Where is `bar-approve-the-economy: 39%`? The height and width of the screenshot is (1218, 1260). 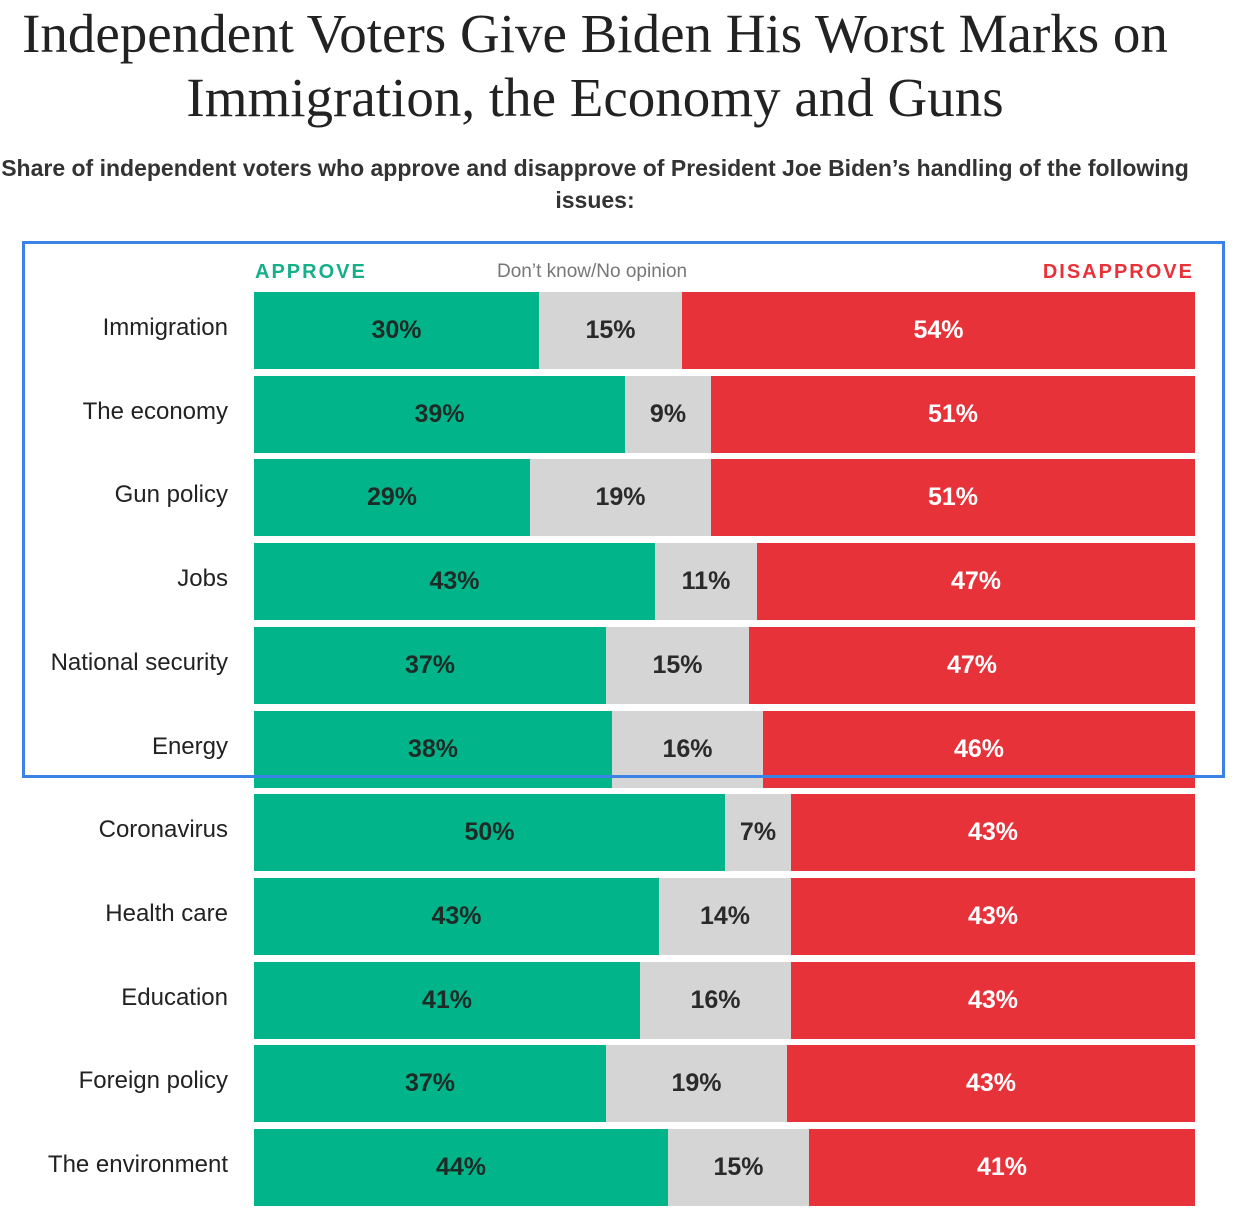
bar-approve-the-economy: 39% is located at coordinates (439, 414).